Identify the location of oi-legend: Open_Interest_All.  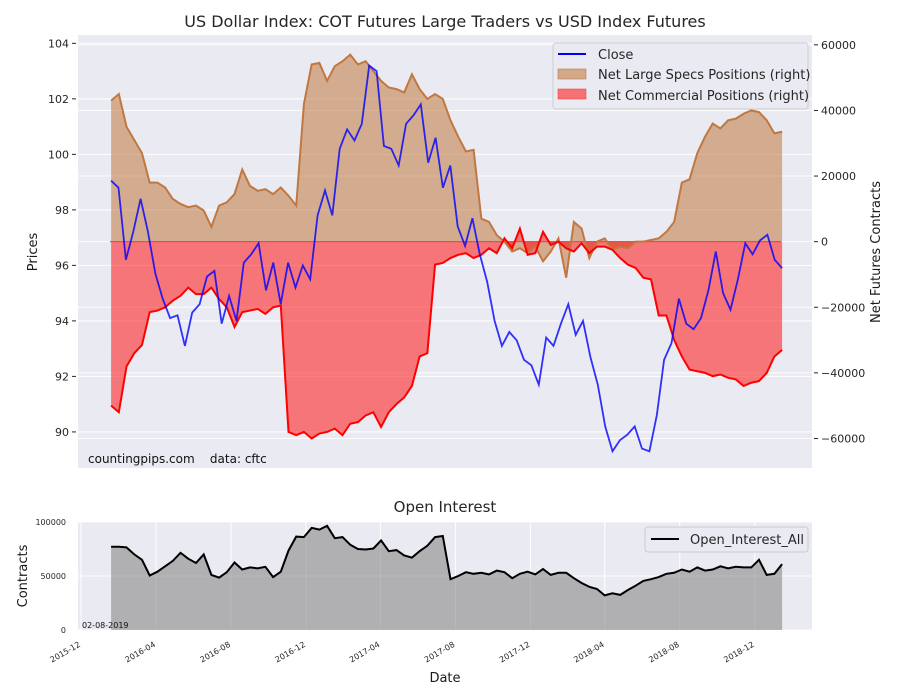
(726, 539).